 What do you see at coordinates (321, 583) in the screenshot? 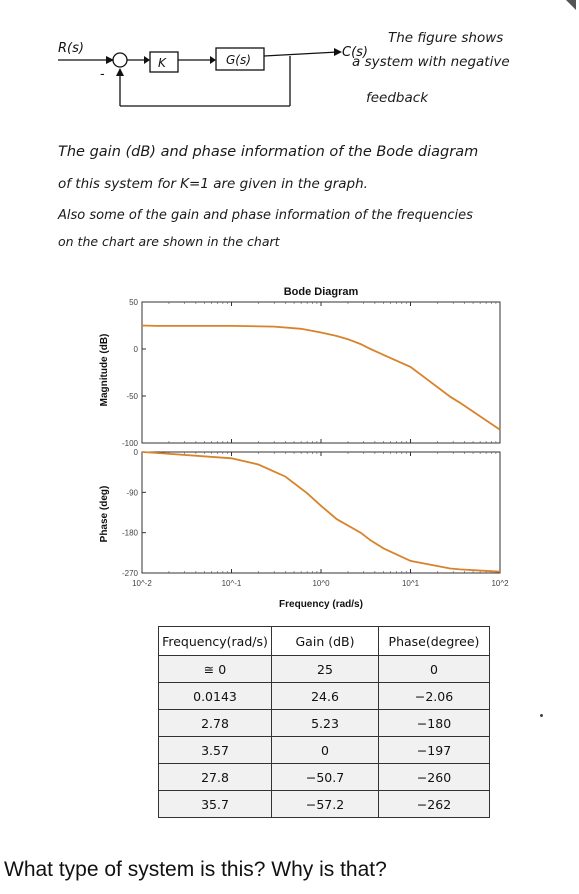
I see `frequency-x-tick-label: 10^0` at bounding box center [321, 583].